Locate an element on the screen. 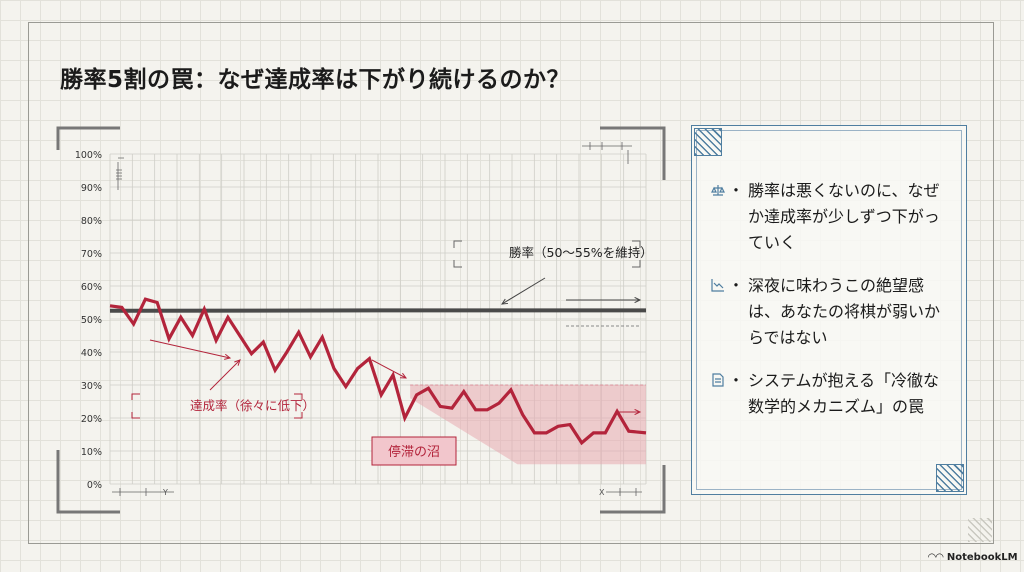 This screenshot has width=1024, height=572. panel-hatch-top-left is located at coordinates (708, 142).